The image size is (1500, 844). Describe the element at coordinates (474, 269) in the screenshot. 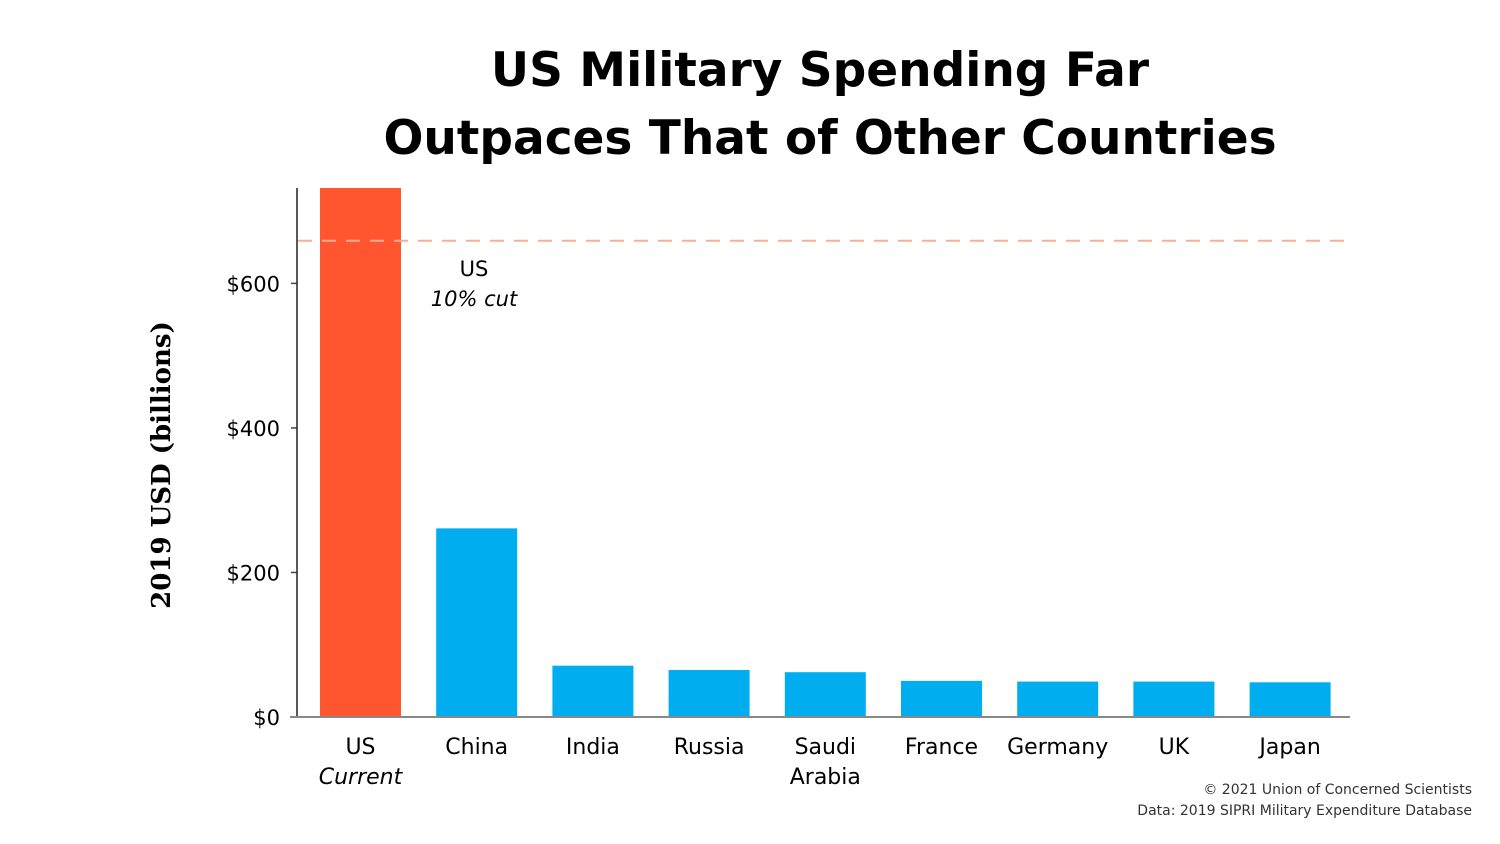

I see `reference-line-label: US` at that location.